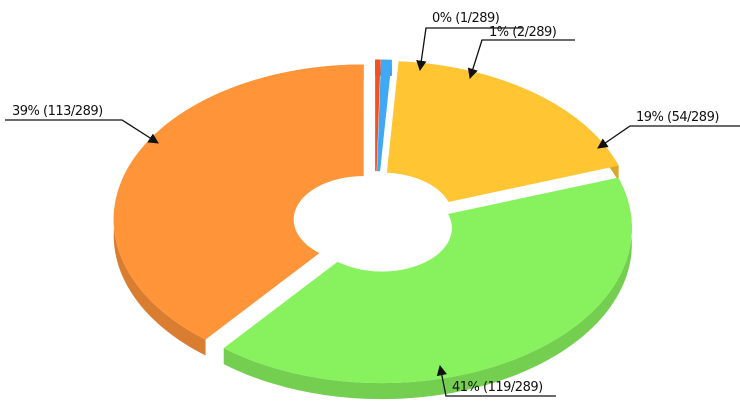  Describe the element at coordinates (497, 387) in the screenshot. I see `data-label: 41% (119/289)` at that location.